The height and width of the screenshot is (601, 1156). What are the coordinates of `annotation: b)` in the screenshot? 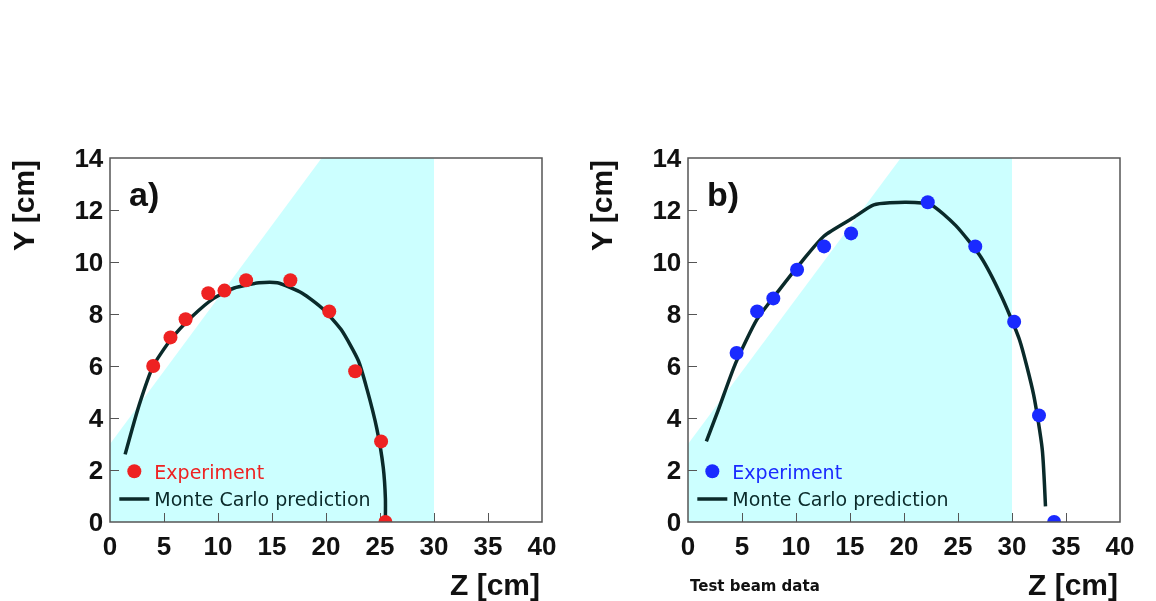 It's located at (723, 194).